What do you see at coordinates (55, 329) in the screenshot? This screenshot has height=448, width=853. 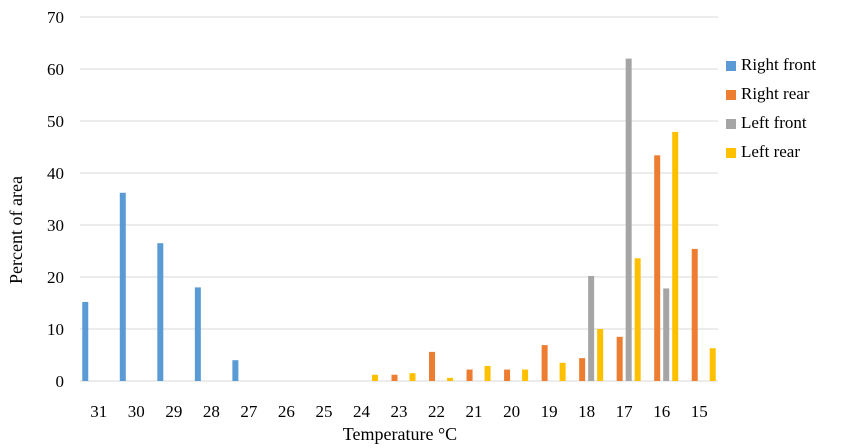 I see `y-tick-label: 10` at bounding box center [55, 329].